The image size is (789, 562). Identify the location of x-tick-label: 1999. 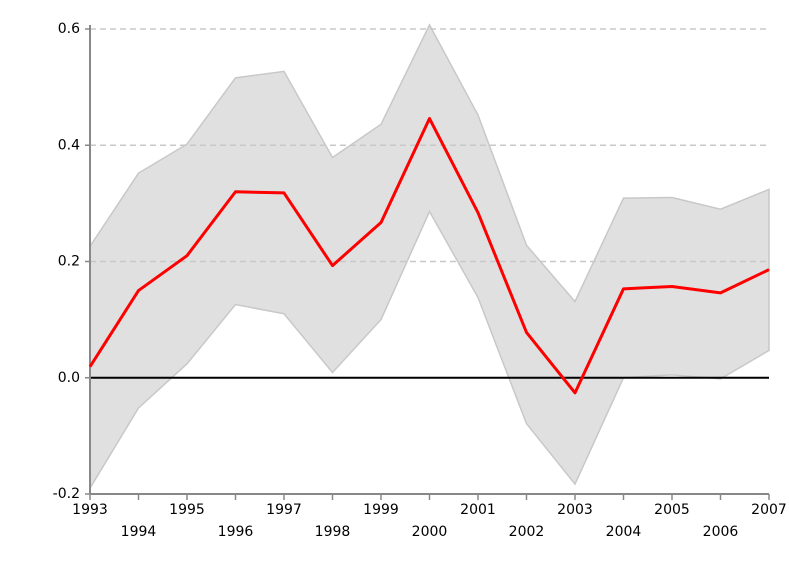
(381, 510).